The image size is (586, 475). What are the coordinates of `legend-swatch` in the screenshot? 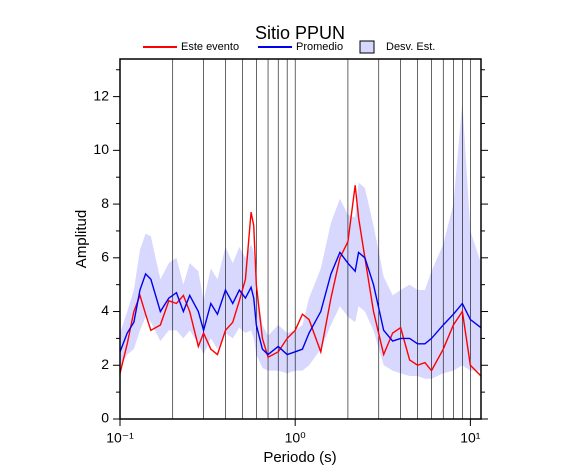 It's located at (367, 47).